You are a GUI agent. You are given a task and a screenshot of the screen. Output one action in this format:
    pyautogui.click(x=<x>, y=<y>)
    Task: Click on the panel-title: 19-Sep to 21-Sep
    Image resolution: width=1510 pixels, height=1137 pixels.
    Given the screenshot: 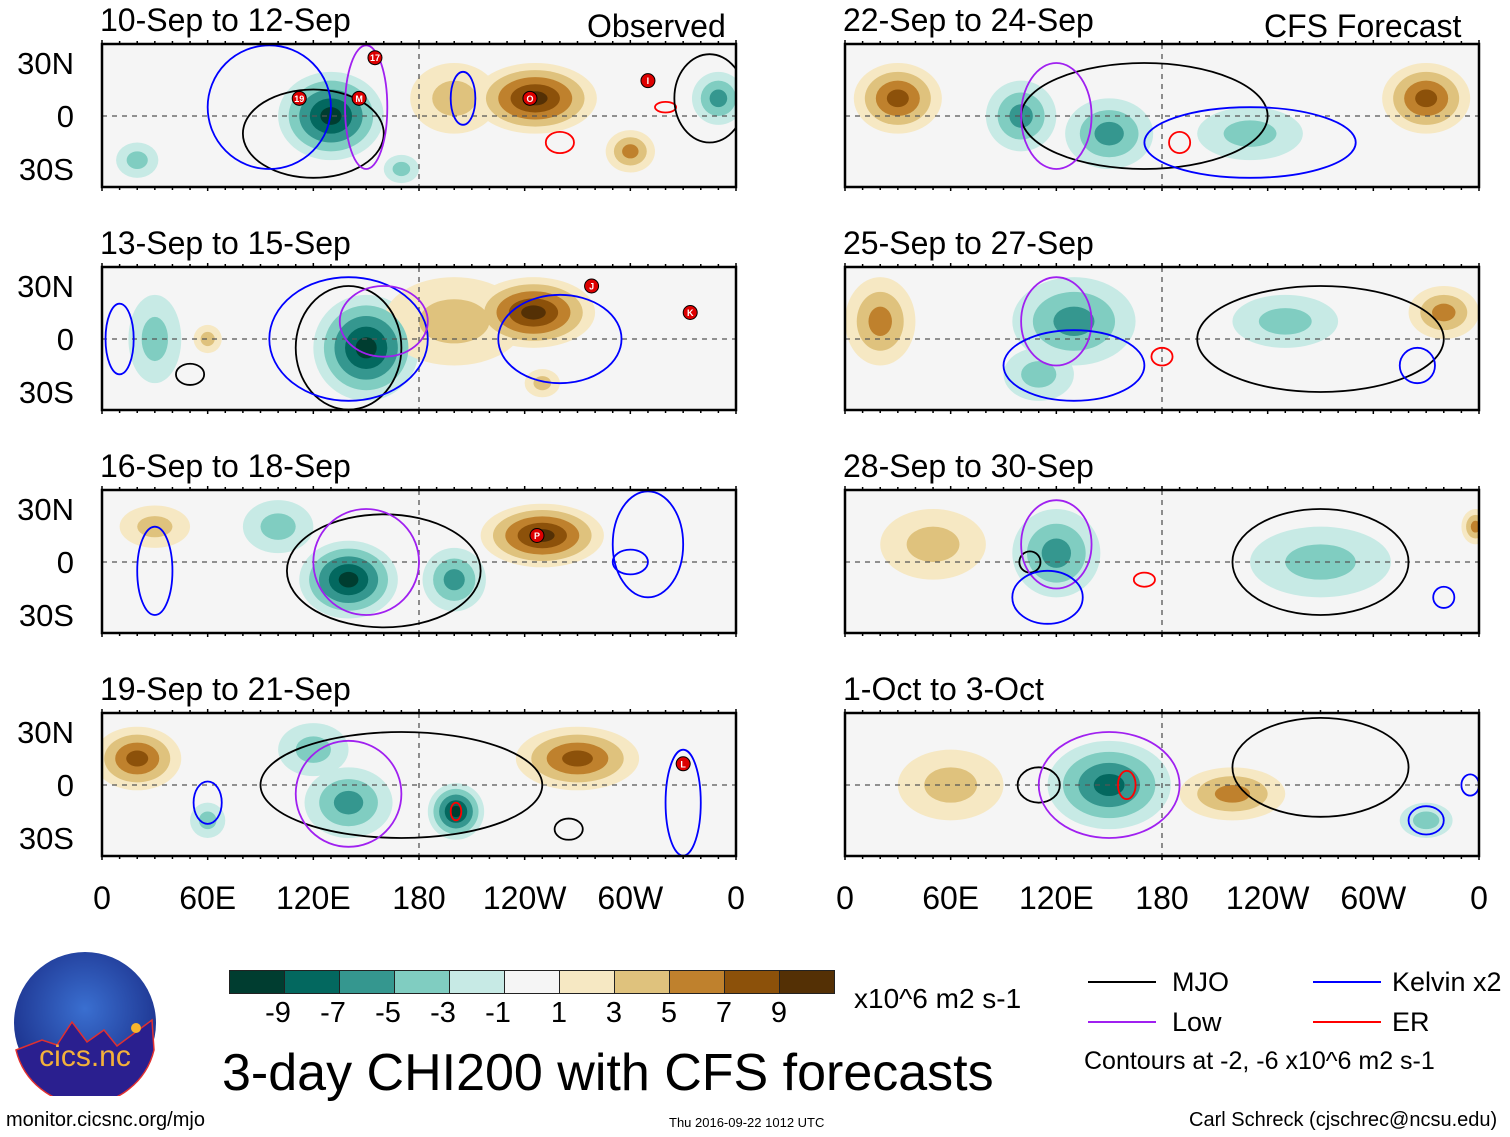 What is the action you would take?
    pyautogui.click(x=225, y=689)
    